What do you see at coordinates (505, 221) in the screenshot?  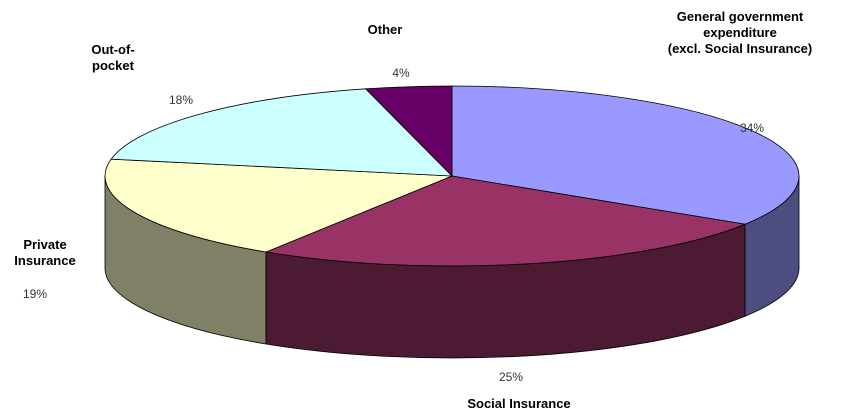 I see `pie-slice-social-insurance` at bounding box center [505, 221].